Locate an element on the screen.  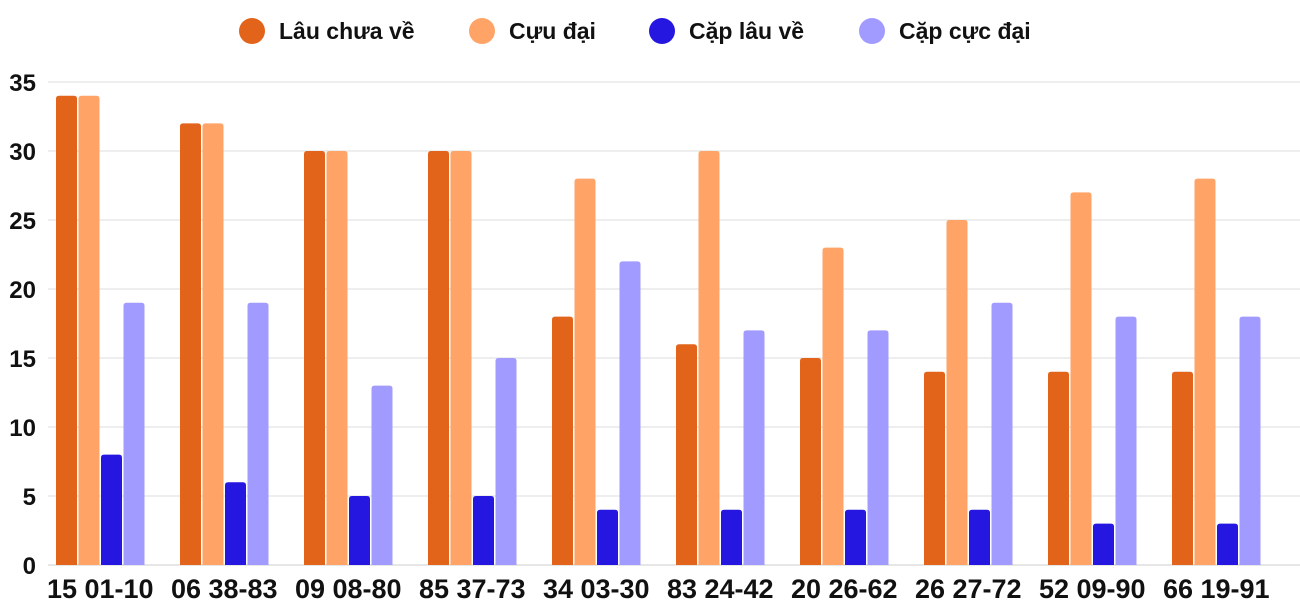
legend-item-cuu-dai: Cựu đại is located at coordinates (532, 31).